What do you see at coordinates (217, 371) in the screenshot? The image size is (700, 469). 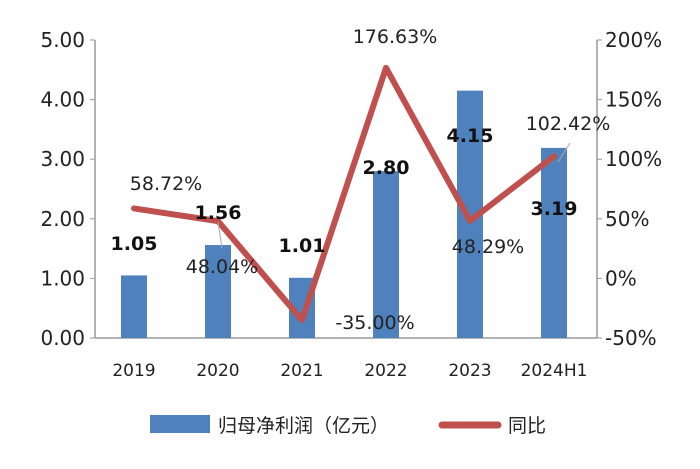 I see `x-tick-label: 2020` at bounding box center [217, 371].